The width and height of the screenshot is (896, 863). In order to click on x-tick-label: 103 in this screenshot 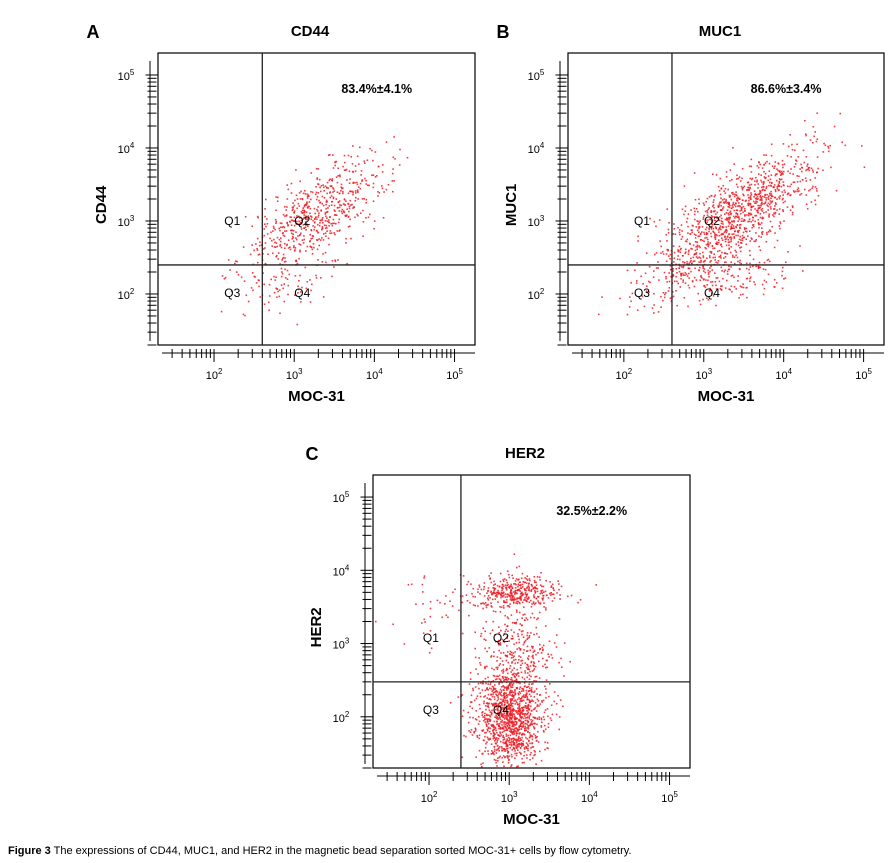, I will do `click(703, 374)`.